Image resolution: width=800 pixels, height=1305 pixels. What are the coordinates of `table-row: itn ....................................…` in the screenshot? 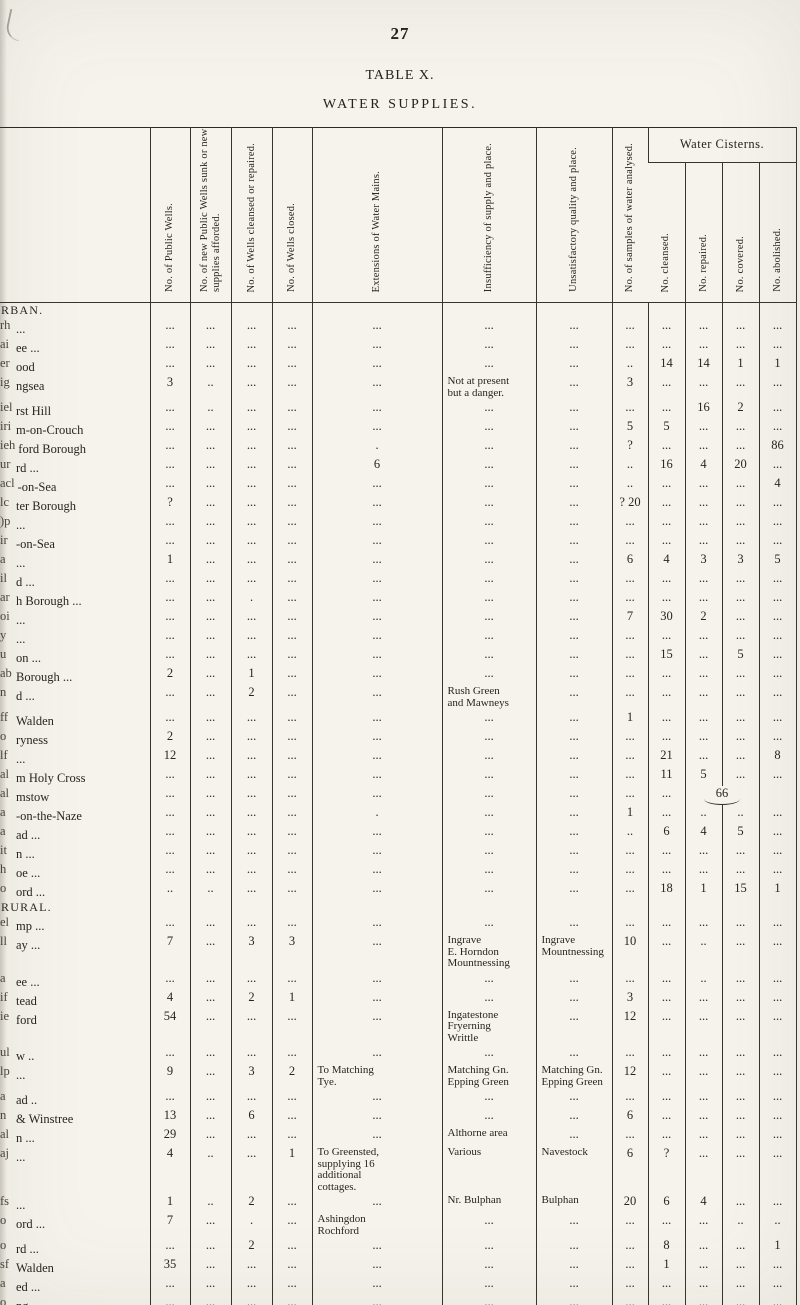 It's located at (398, 852).